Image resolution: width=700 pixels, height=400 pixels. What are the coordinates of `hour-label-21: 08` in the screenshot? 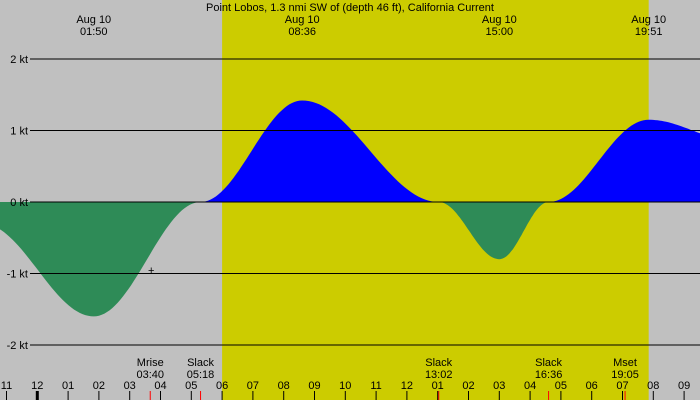 It's located at (653, 386).